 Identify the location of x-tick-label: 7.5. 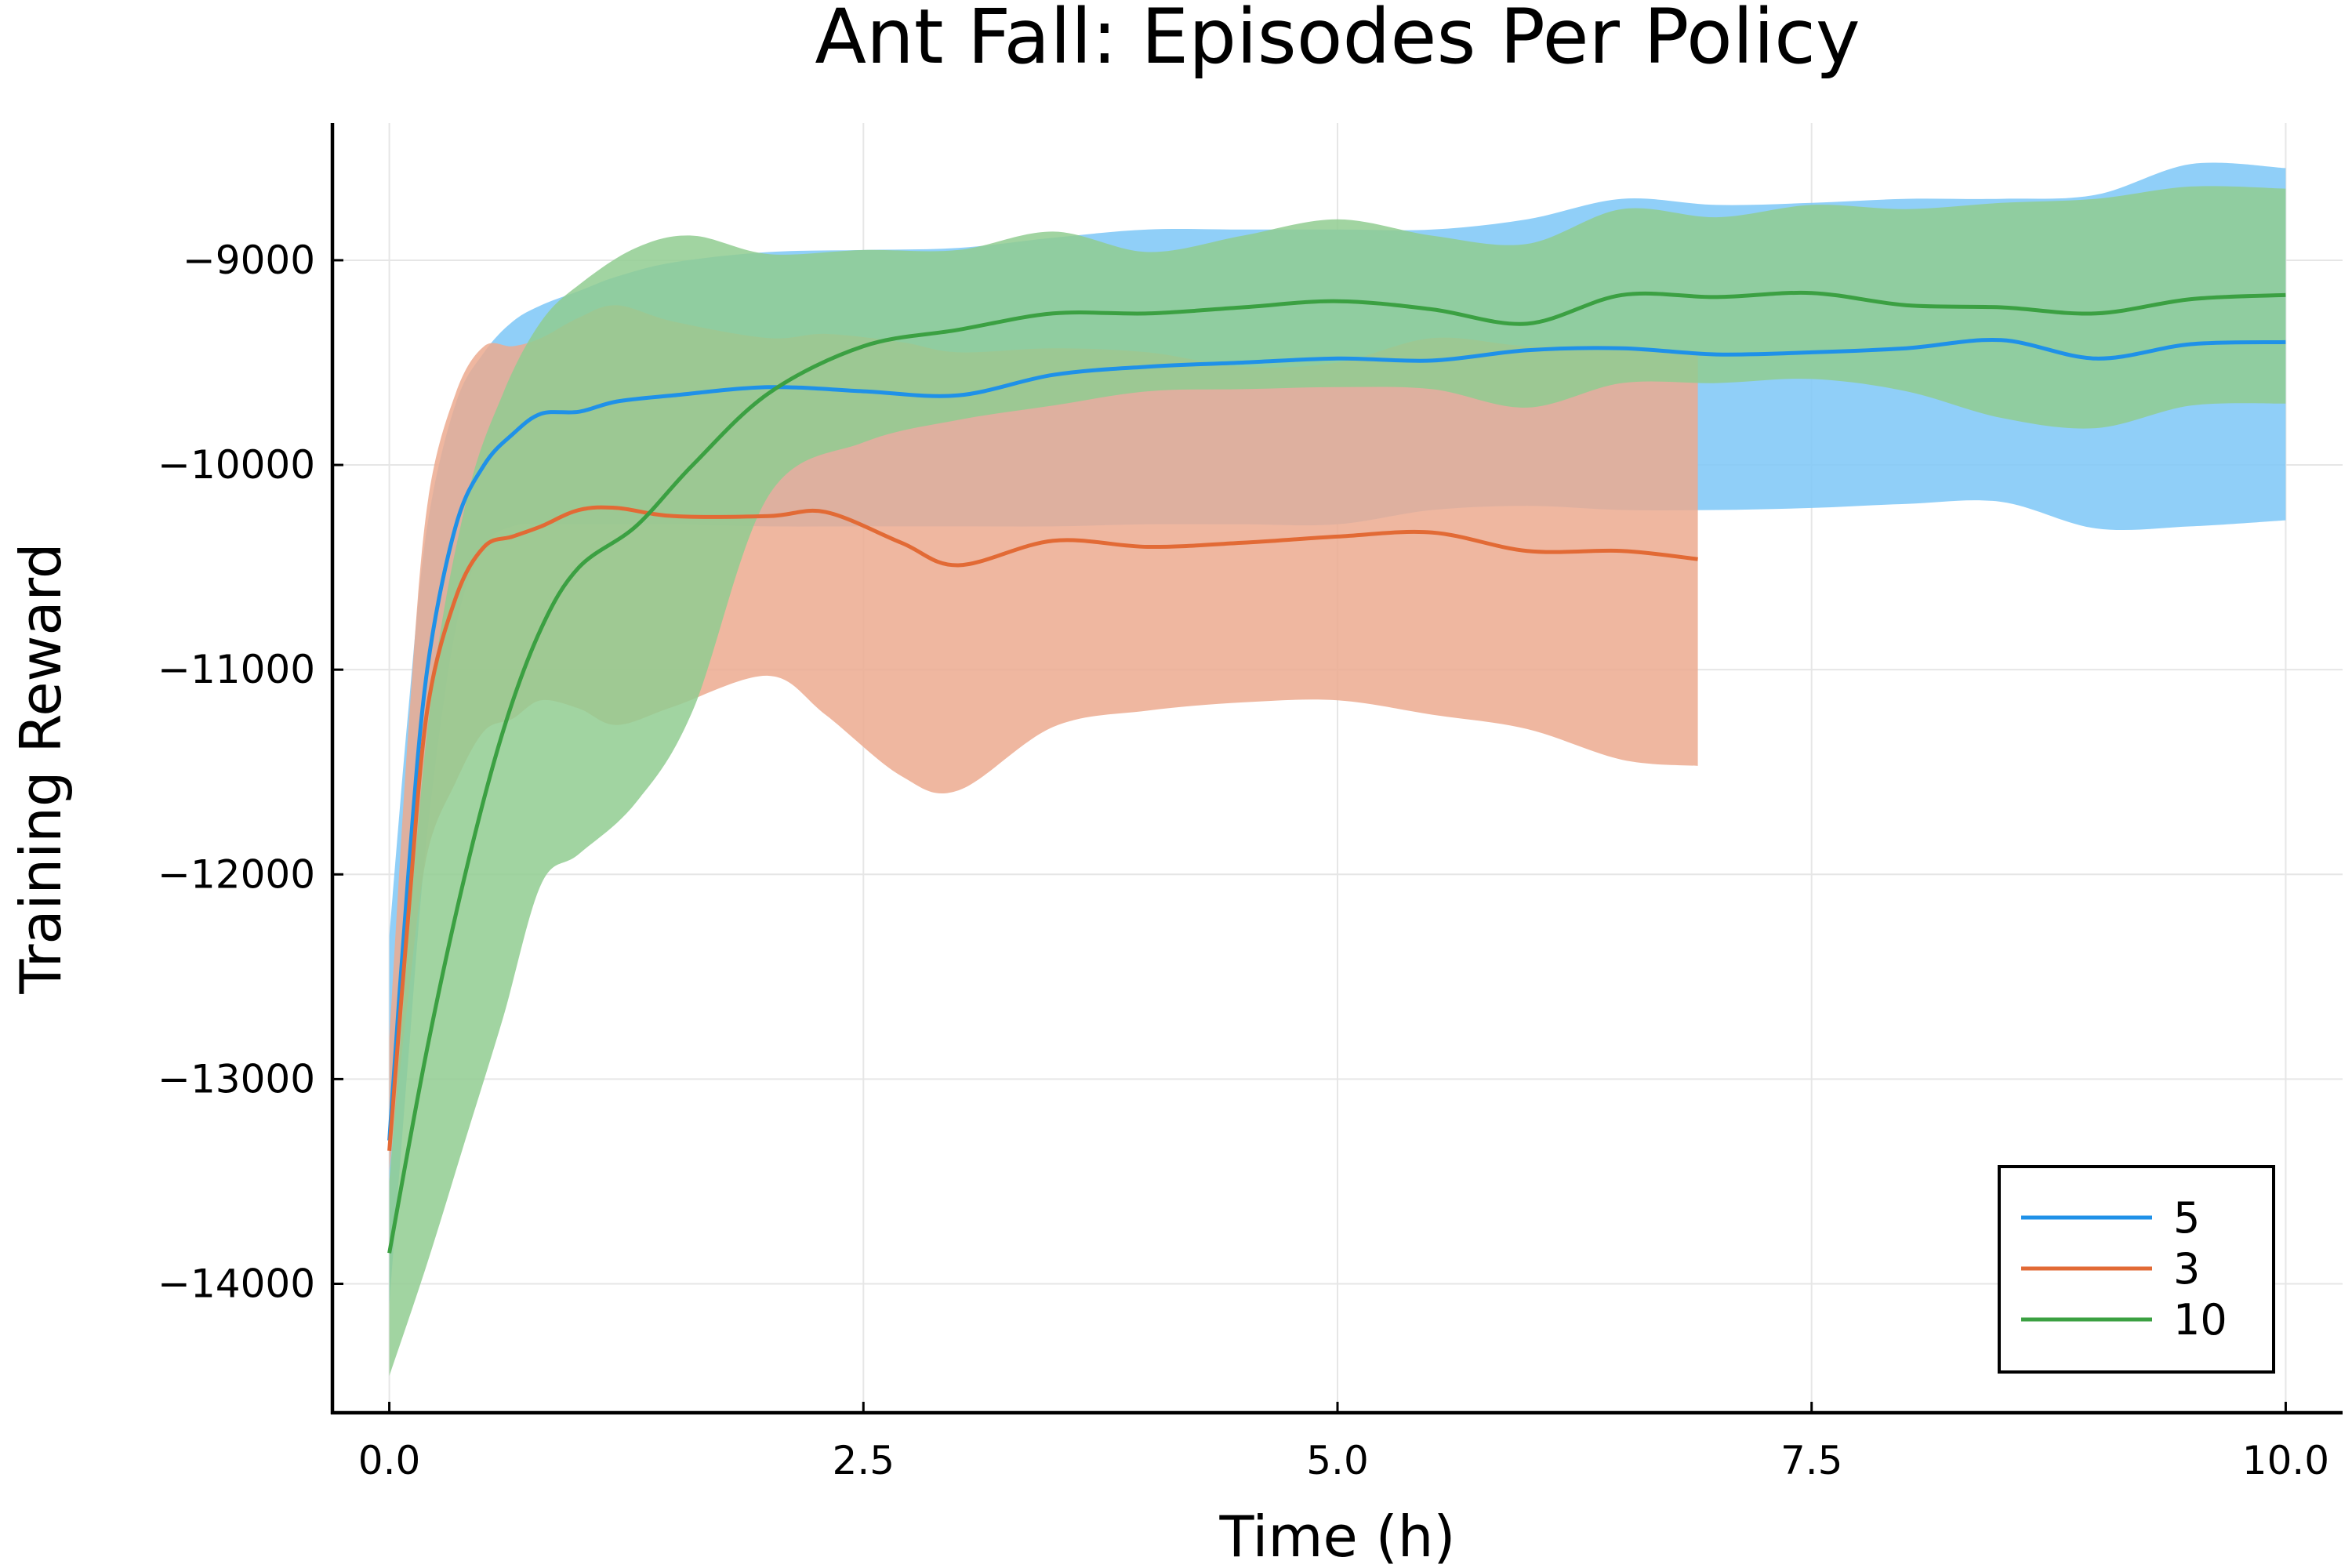
(1811, 1460).